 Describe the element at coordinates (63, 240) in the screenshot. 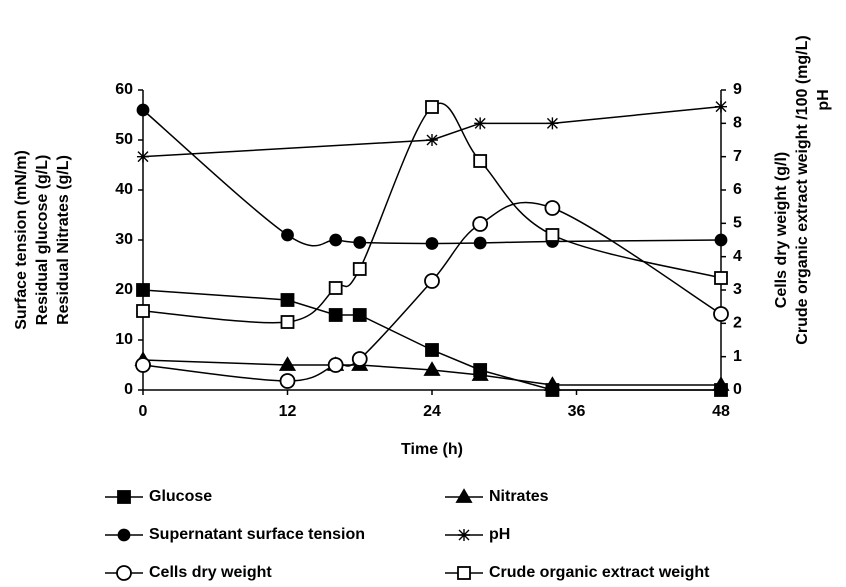

I see `y-axis-label: Residual Nitrates (g/L)` at that location.